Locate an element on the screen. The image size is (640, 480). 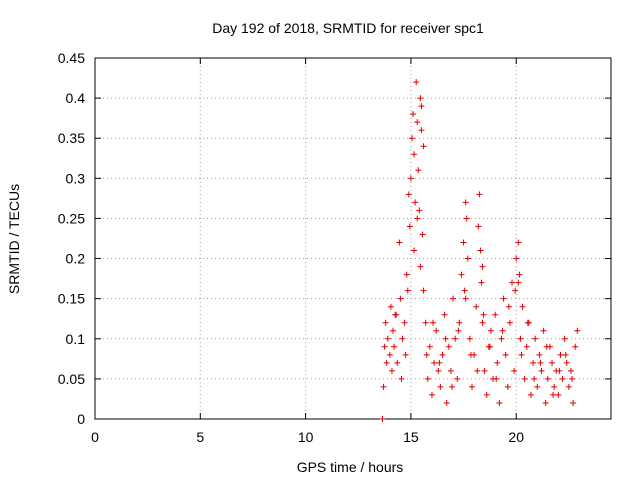
y-tick-label: 0.2 is located at coordinates (76, 259).